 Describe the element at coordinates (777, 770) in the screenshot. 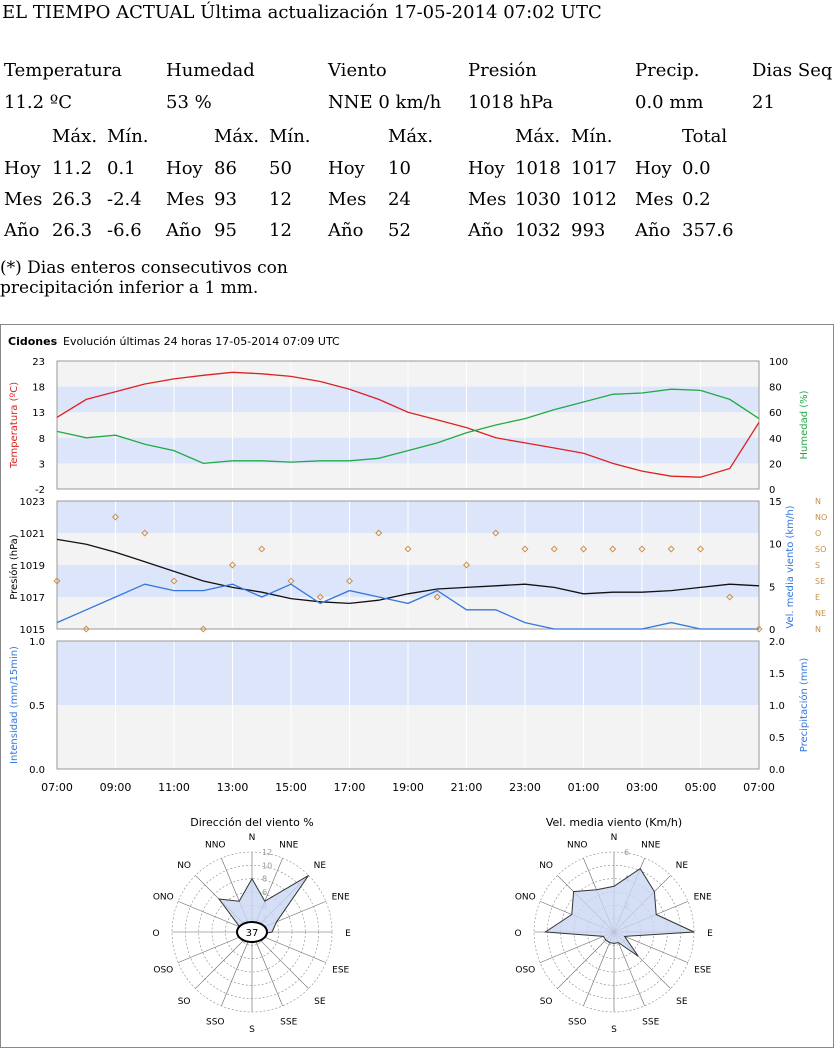

I see `y2-tick-label: 0.0` at that location.